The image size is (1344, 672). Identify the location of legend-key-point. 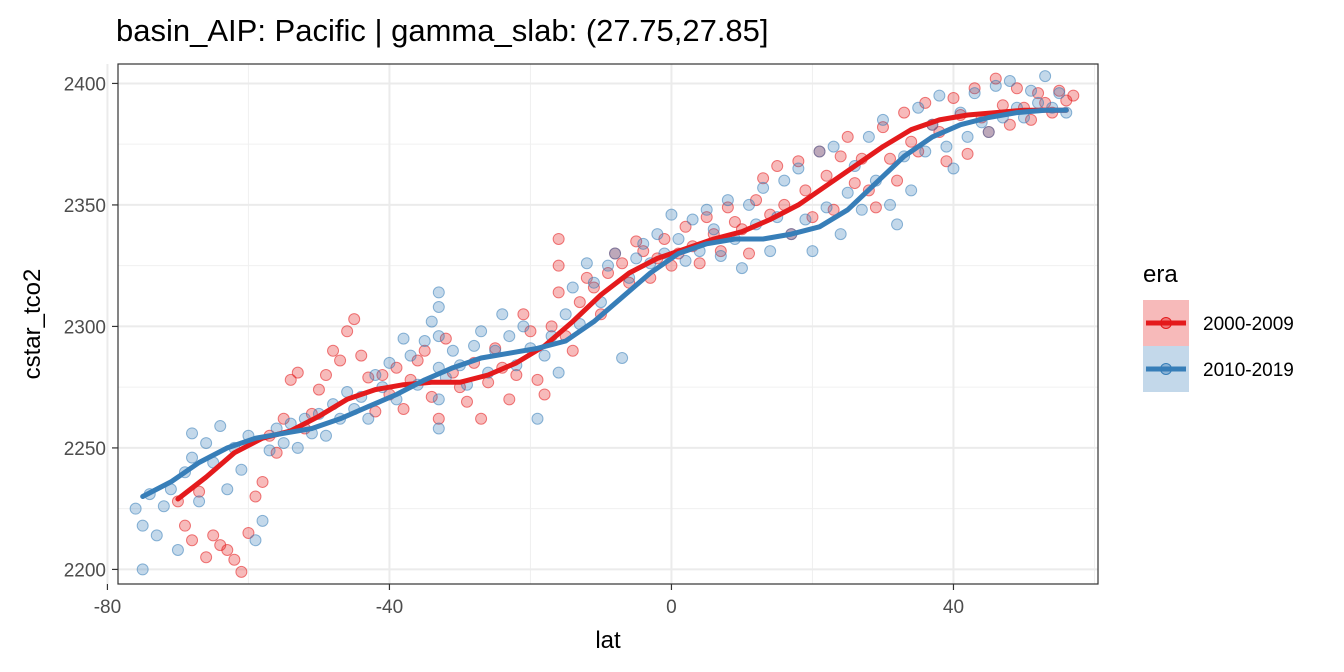
(1166, 323).